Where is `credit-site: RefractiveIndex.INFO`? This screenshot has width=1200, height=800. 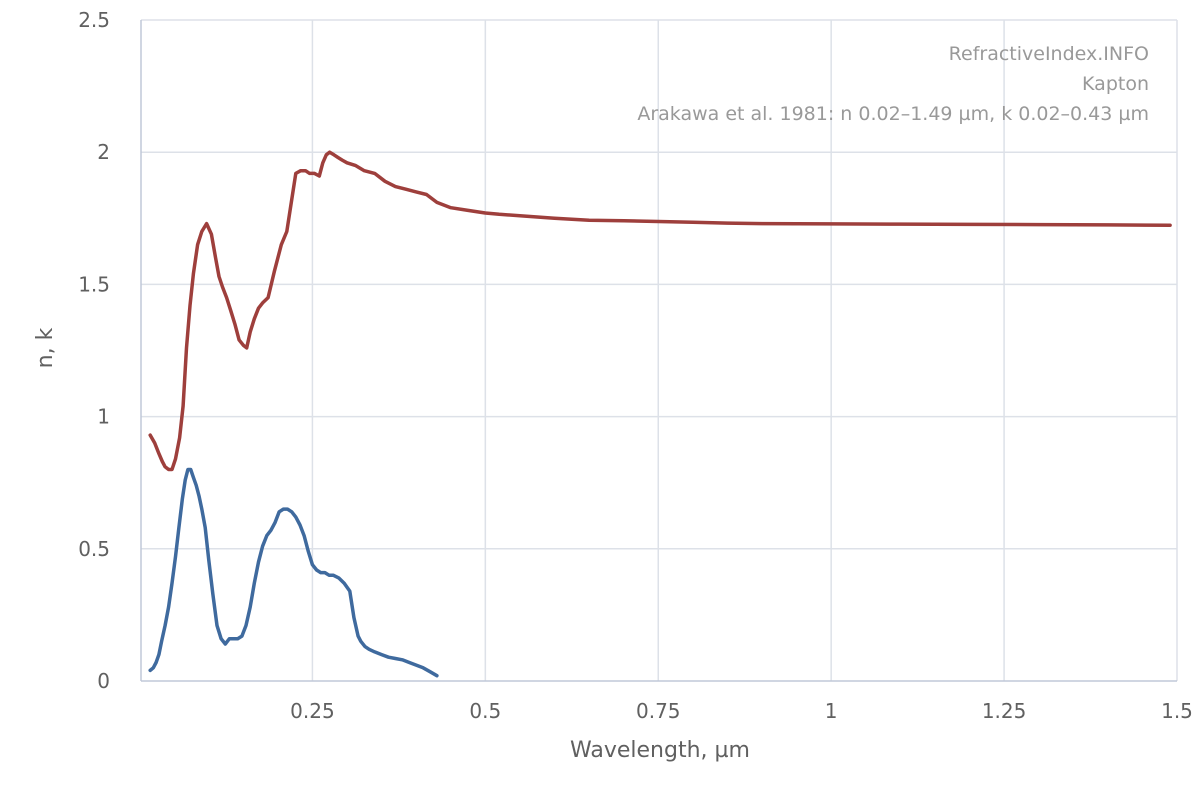 credit-site: RefractiveIndex.INFO is located at coordinates (1049, 54).